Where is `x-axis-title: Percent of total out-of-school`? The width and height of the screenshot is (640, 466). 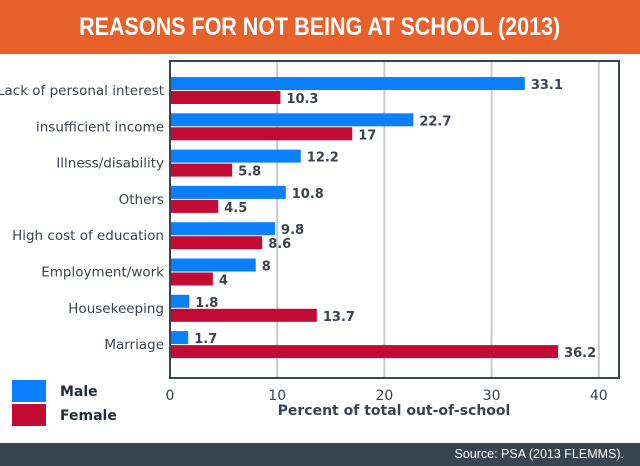
x-axis-title: Percent of total out-of-school is located at coordinates (394, 411).